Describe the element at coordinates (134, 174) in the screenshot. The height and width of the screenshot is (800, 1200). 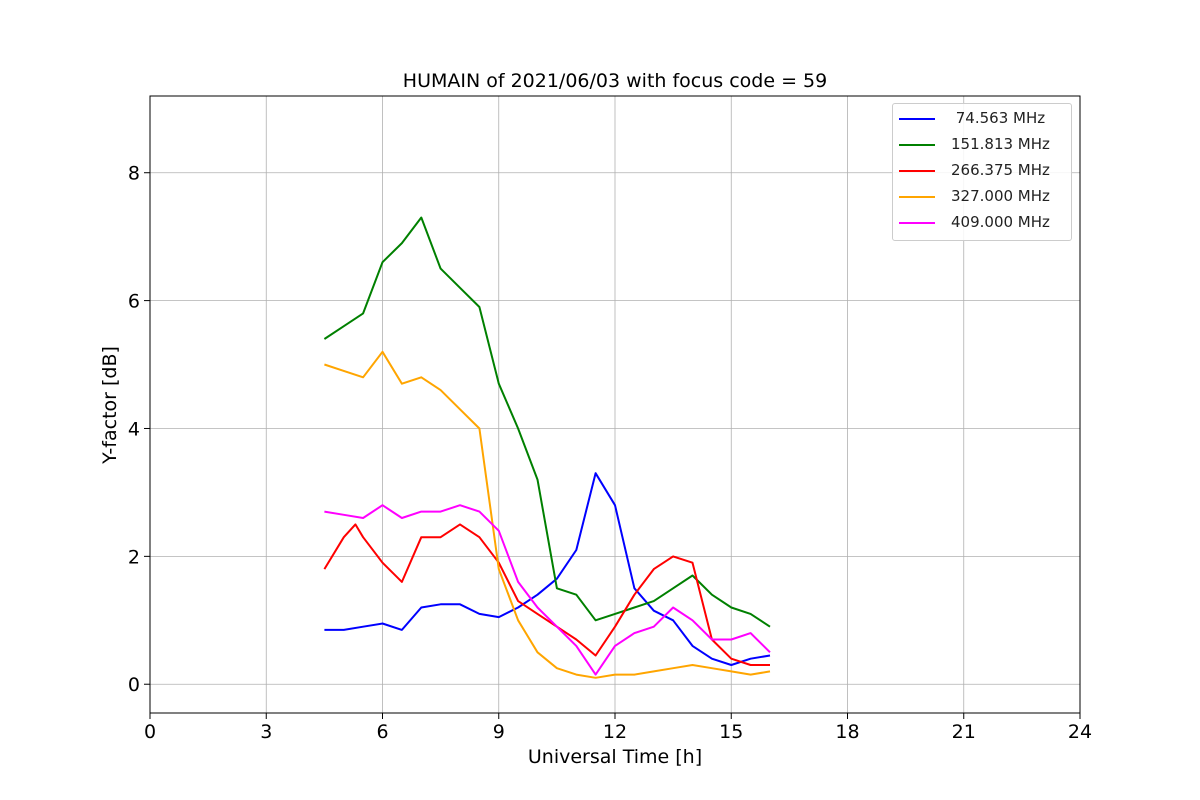
I see `y-tick-label: 8` at that location.